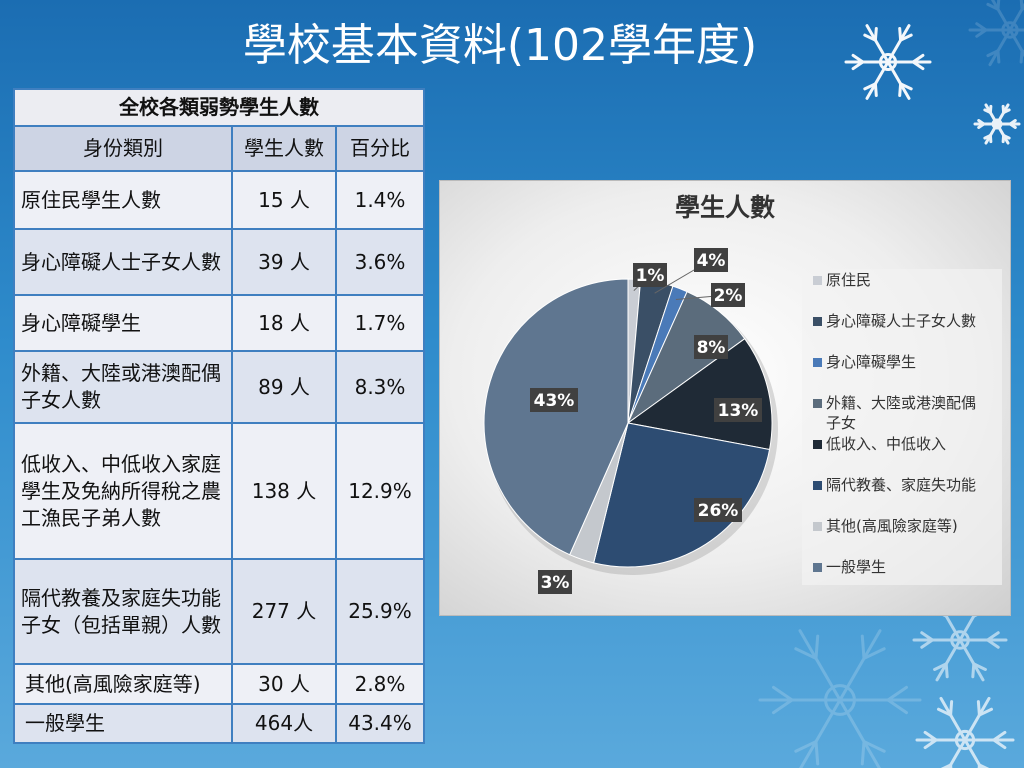 The image size is (1024, 768). What do you see at coordinates (841, 423) in the screenshot?
I see `legend-label-continued: 子女` at bounding box center [841, 423].